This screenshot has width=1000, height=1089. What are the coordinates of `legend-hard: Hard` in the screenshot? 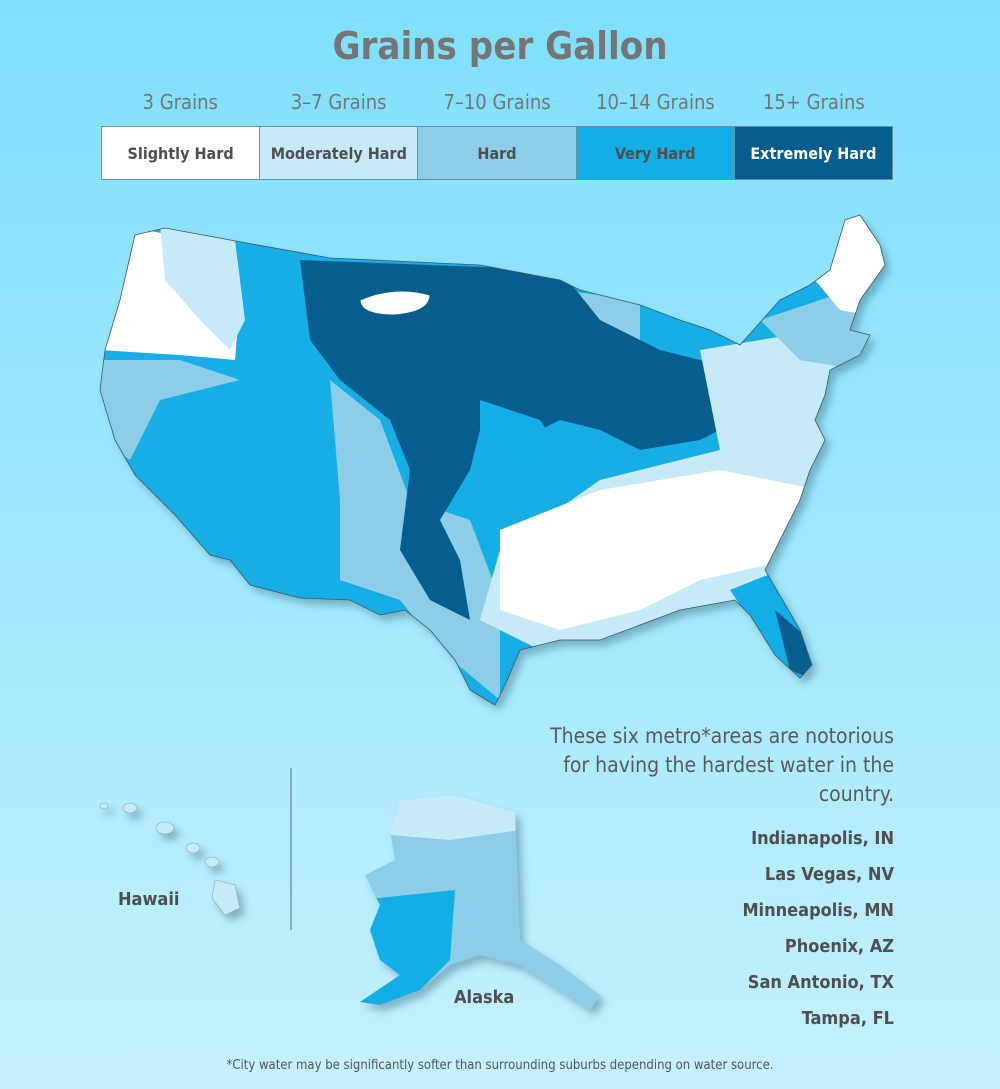 It's located at (497, 153).